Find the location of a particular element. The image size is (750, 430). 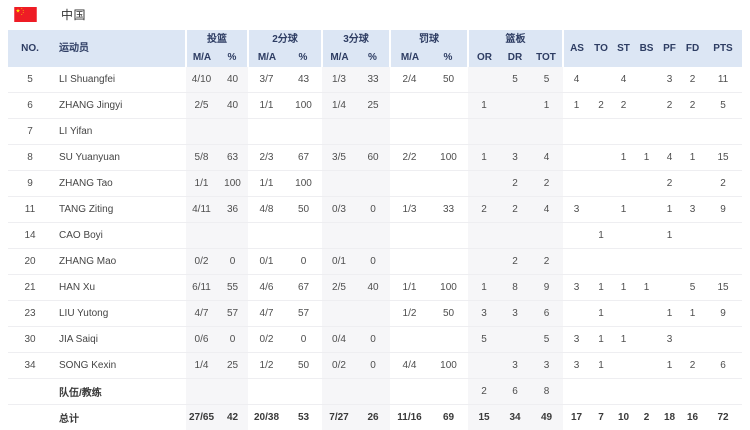

cell-no: 21 is located at coordinates (30, 287).